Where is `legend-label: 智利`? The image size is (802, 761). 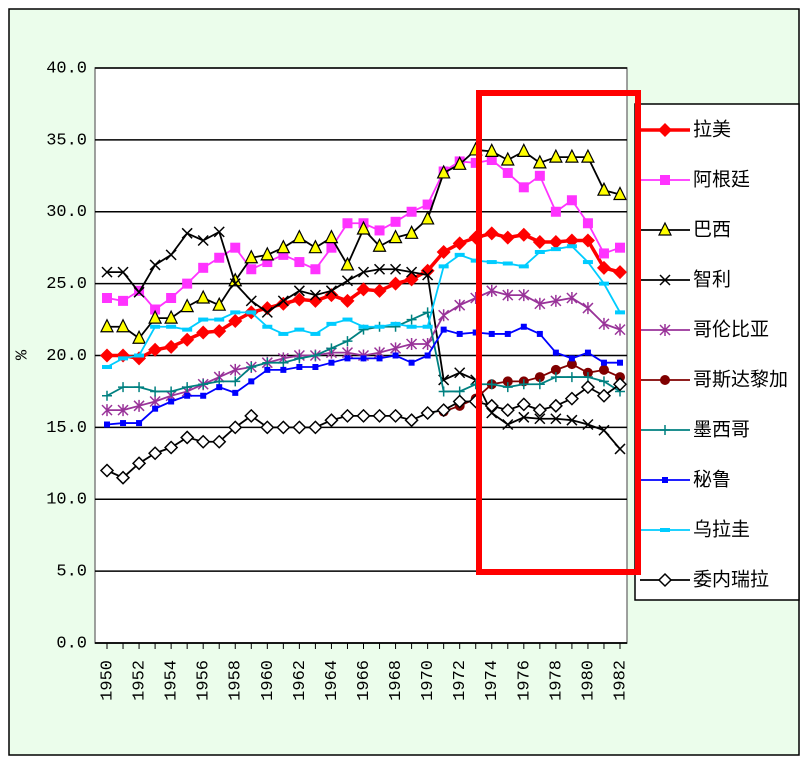 legend-label: 智利 is located at coordinates (712, 280).